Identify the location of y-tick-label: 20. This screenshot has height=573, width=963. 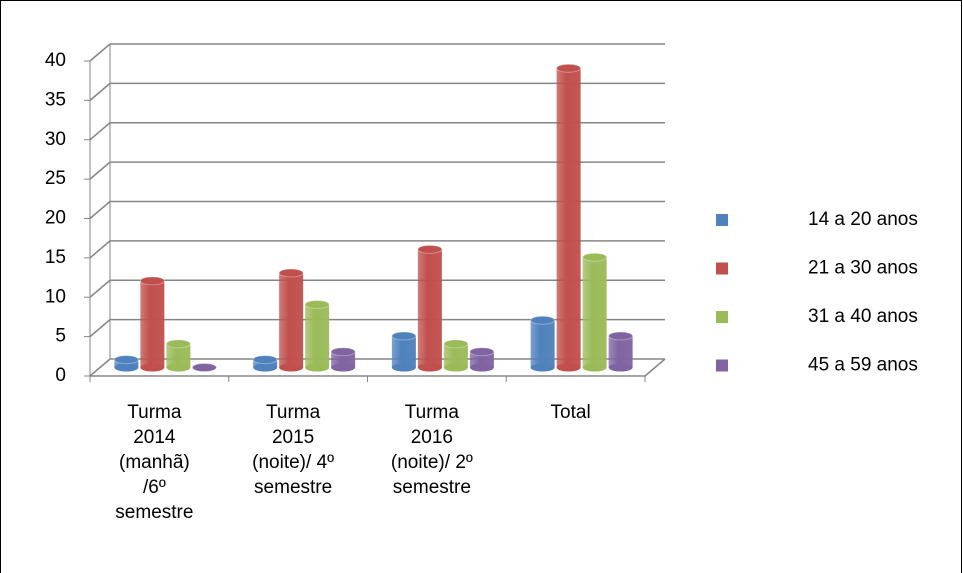
(55, 218).